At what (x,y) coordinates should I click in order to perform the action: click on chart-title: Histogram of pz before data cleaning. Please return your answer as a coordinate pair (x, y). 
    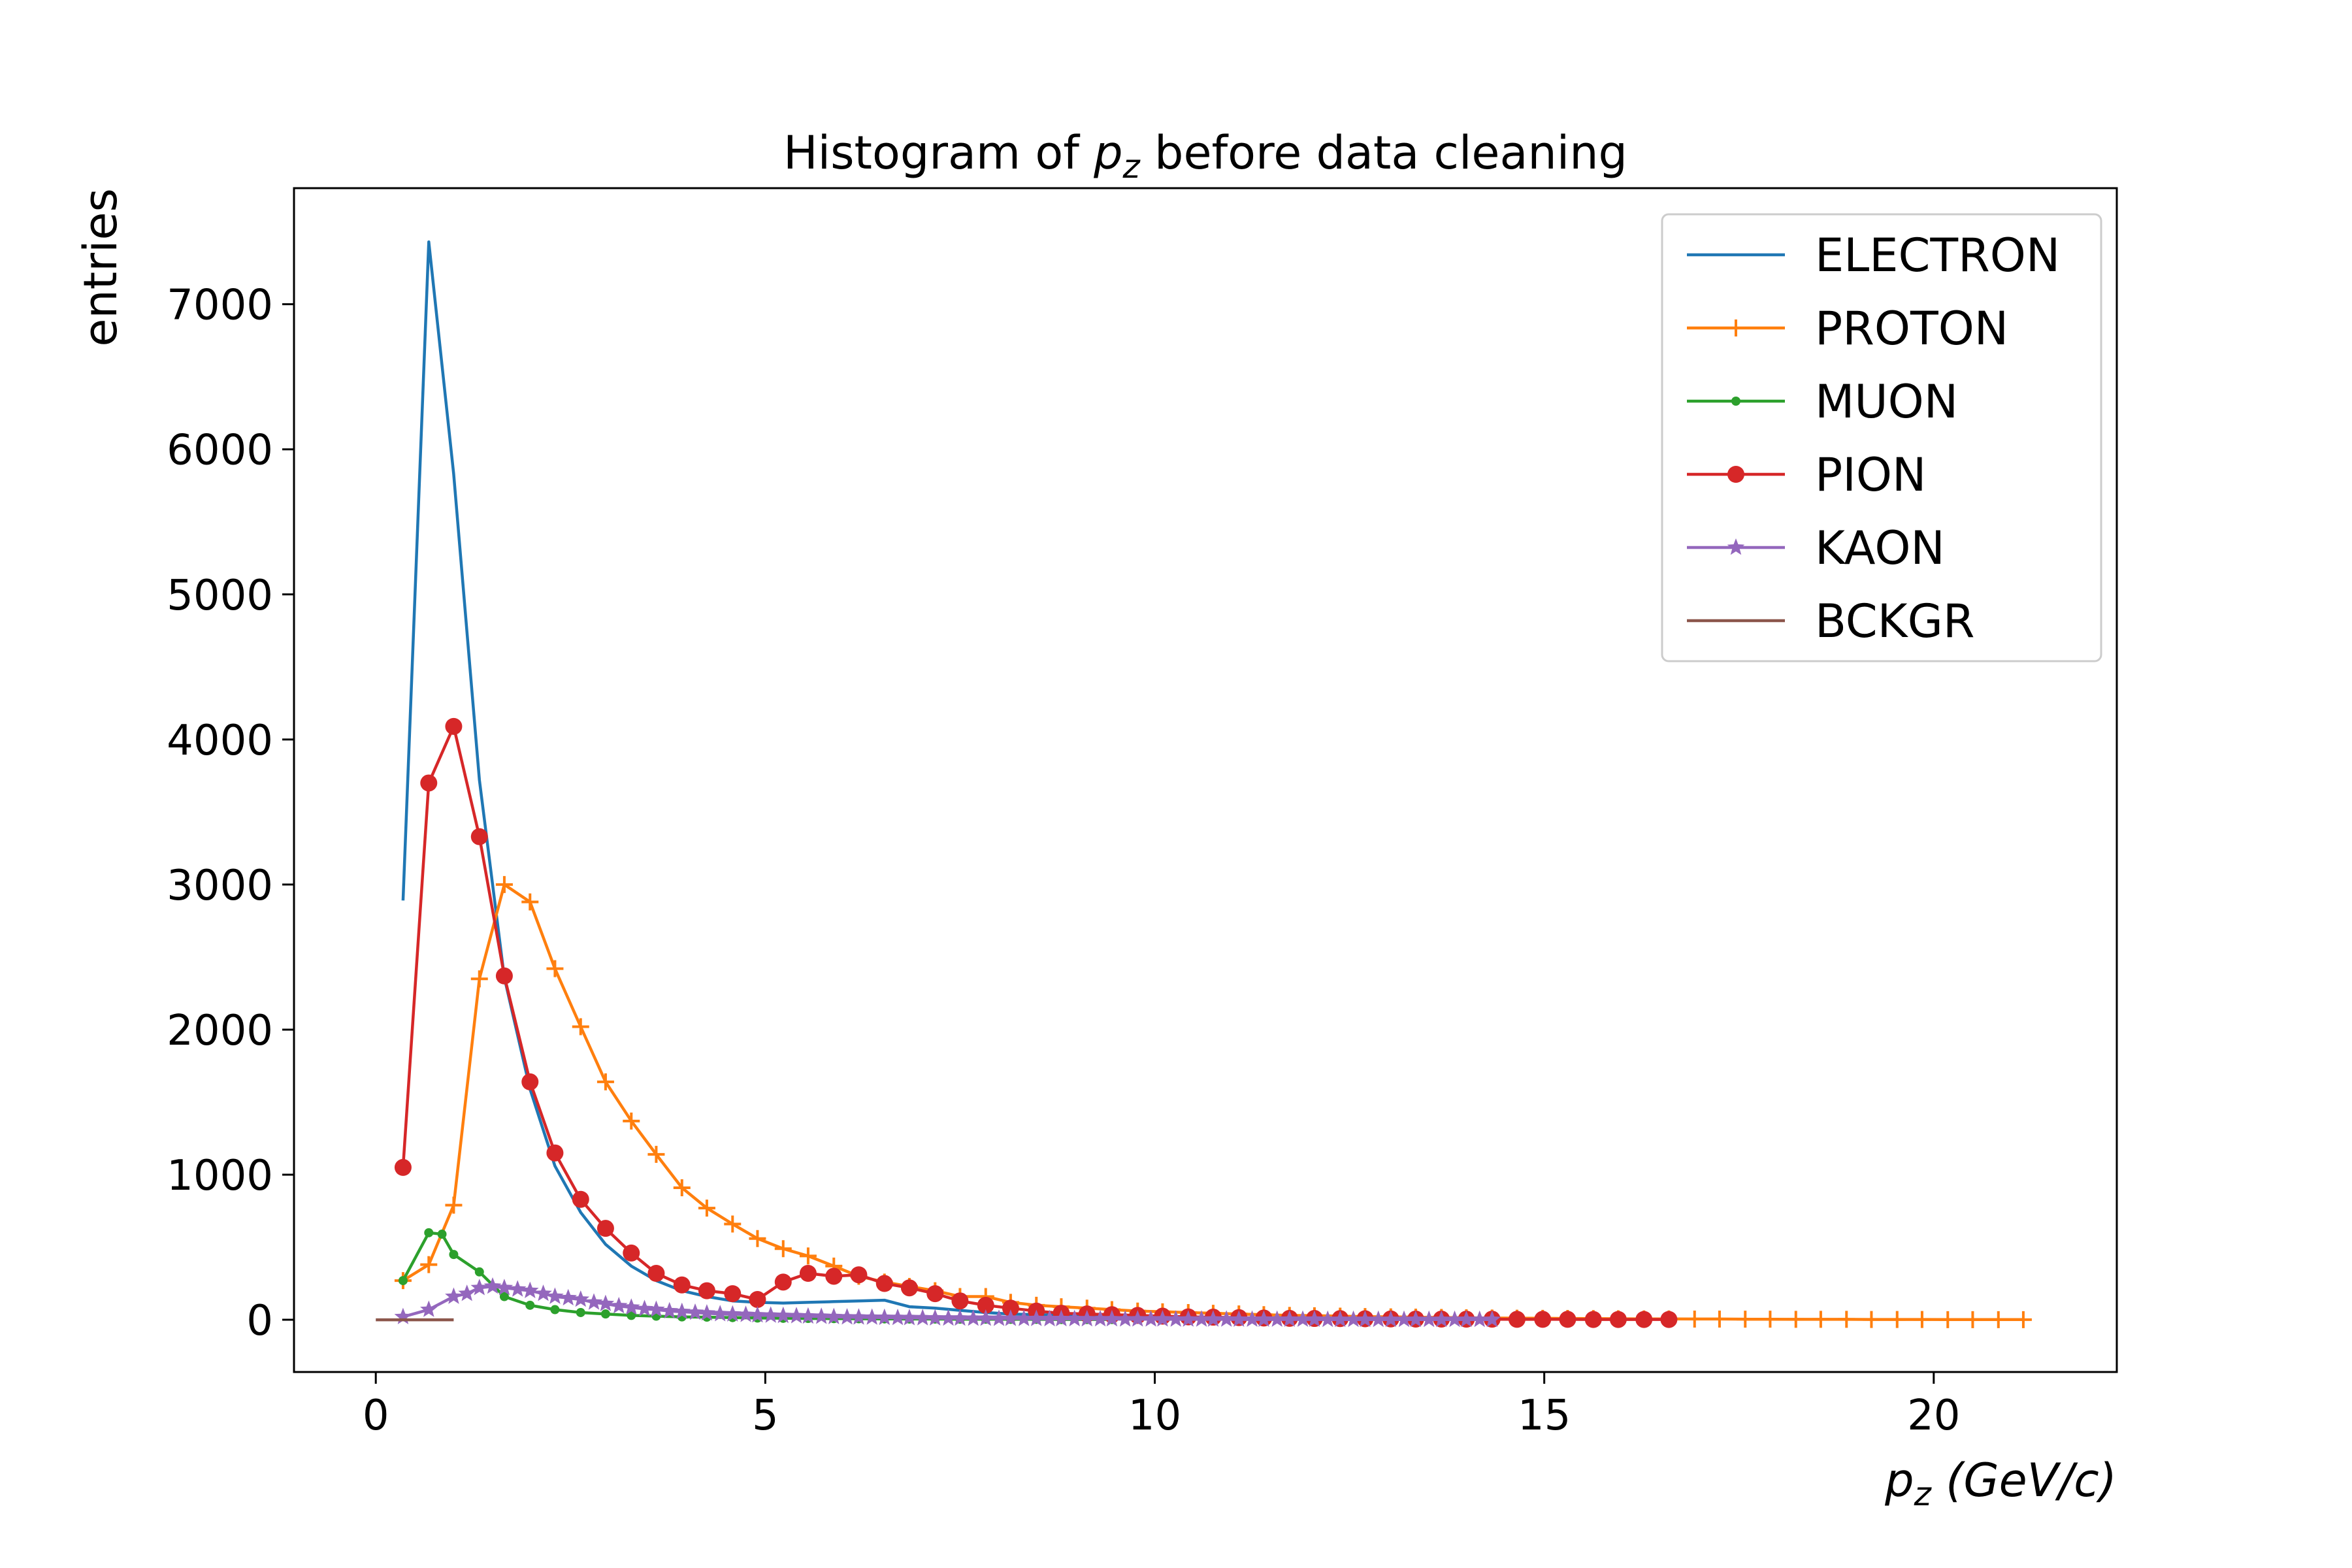
    Looking at the image, I should click on (1205, 156).